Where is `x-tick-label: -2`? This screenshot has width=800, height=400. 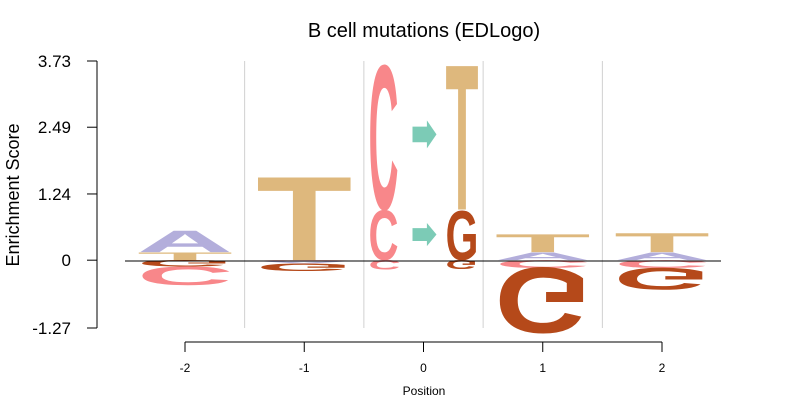 x-tick-label: -2 is located at coordinates (185, 368).